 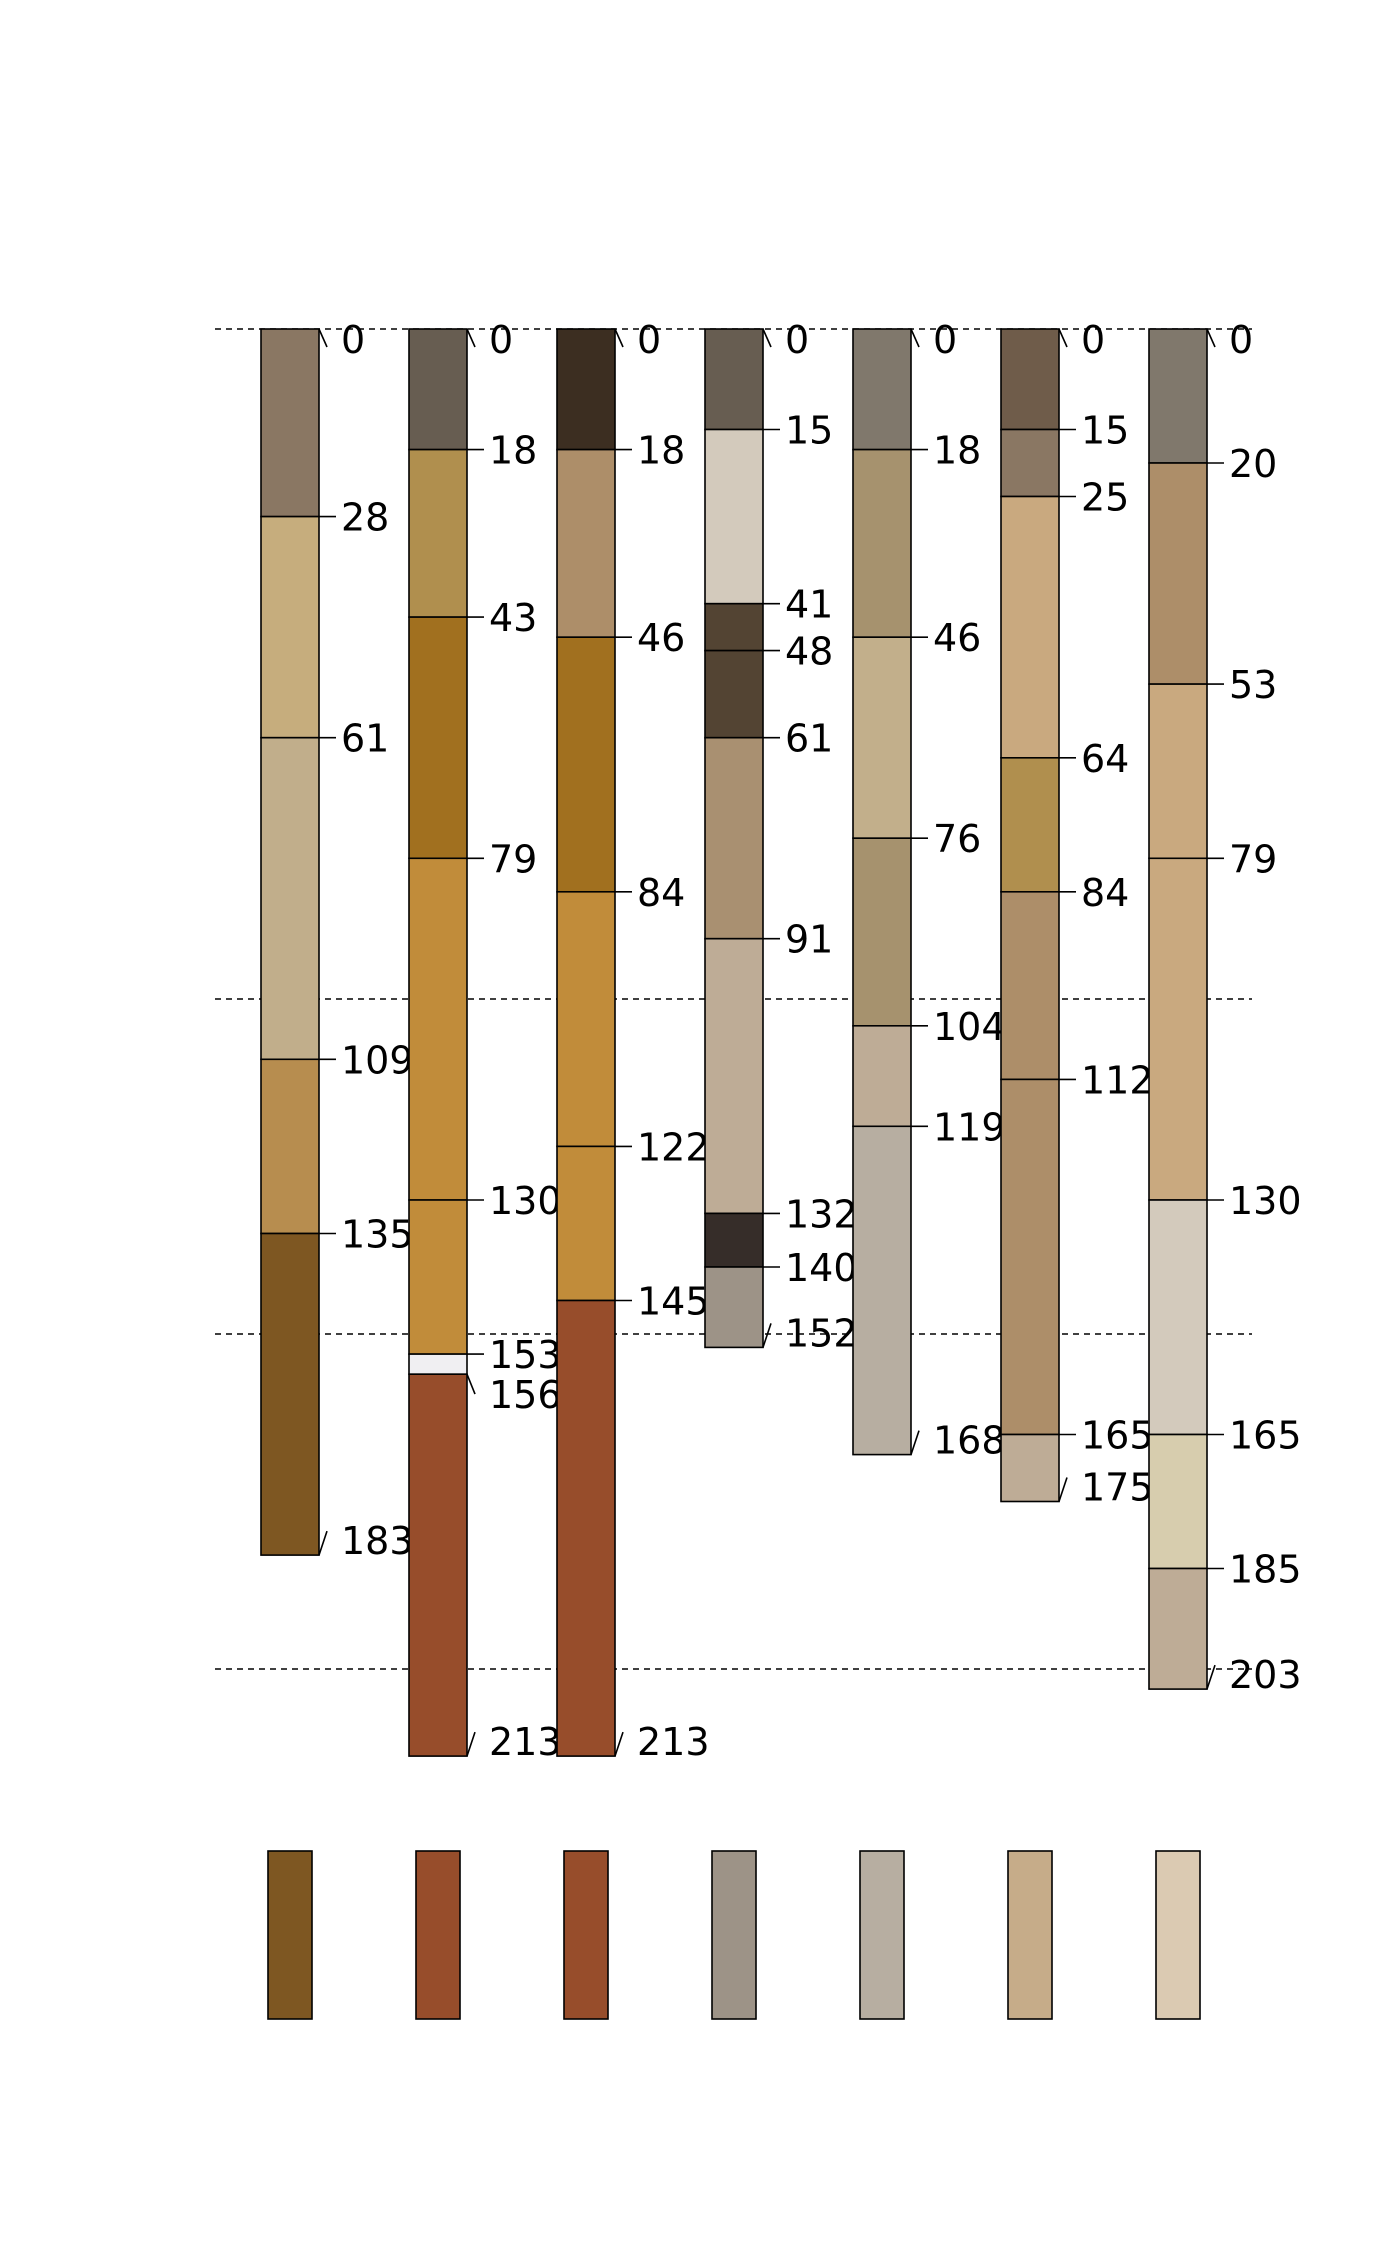 I want to click on depth-label-3-6: 213, so click(x=673, y=1742).